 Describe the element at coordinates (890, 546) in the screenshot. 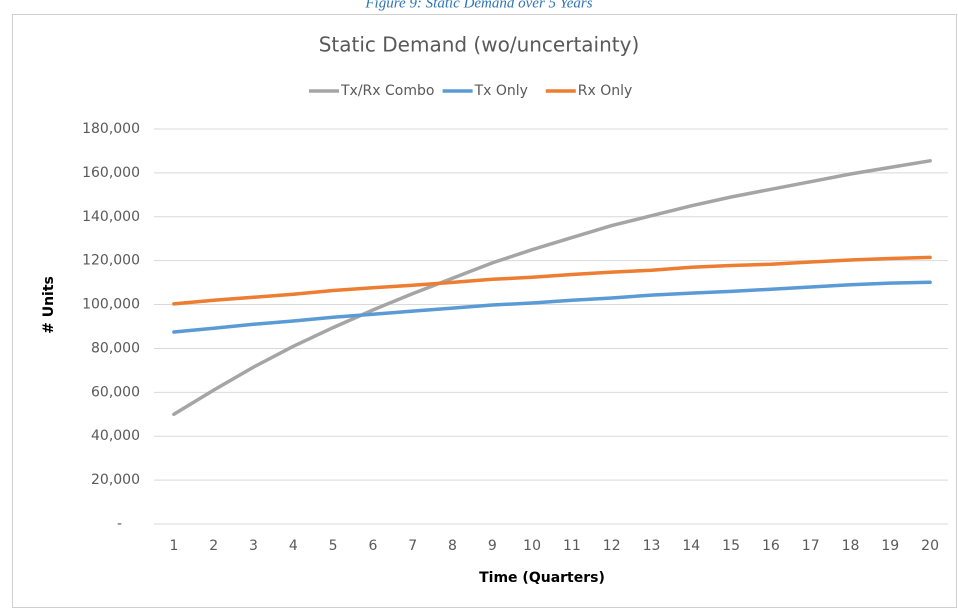

I see `x-tick-label: 19` at that location.